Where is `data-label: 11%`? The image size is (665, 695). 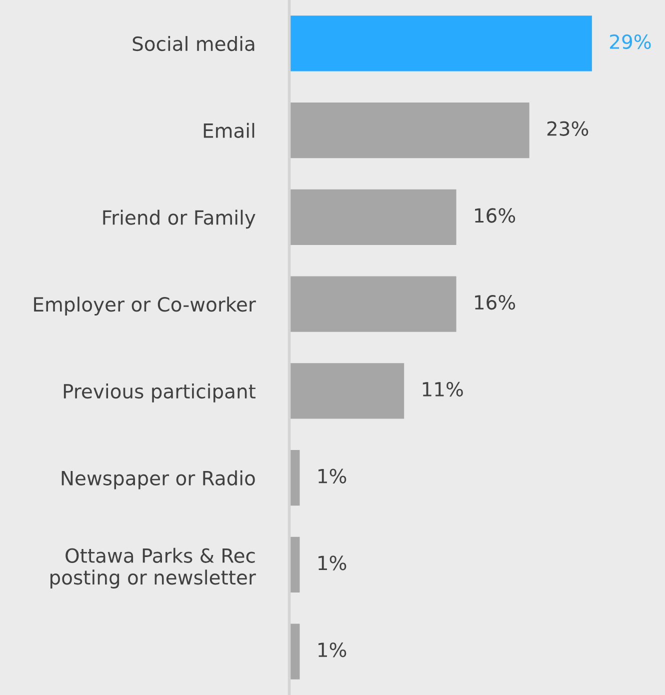
data-label: 11% is located at coordinates (442, 389).